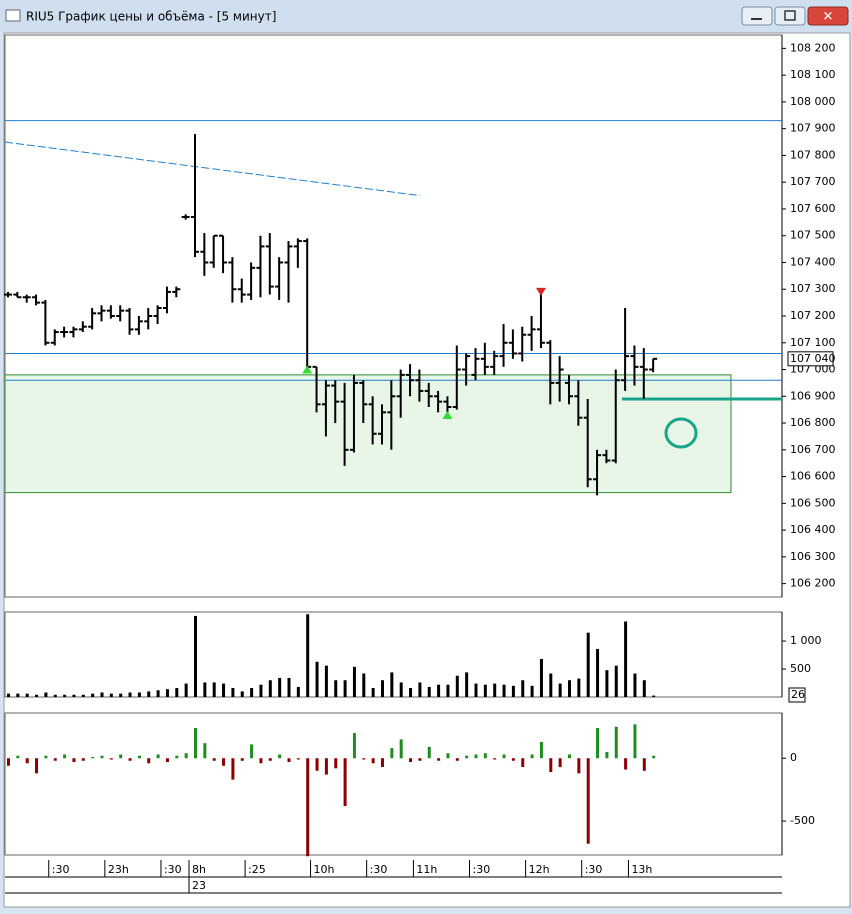  Describe the element at coordinates (447, 415) in the screenshot. I see `signal-marker` at that location.